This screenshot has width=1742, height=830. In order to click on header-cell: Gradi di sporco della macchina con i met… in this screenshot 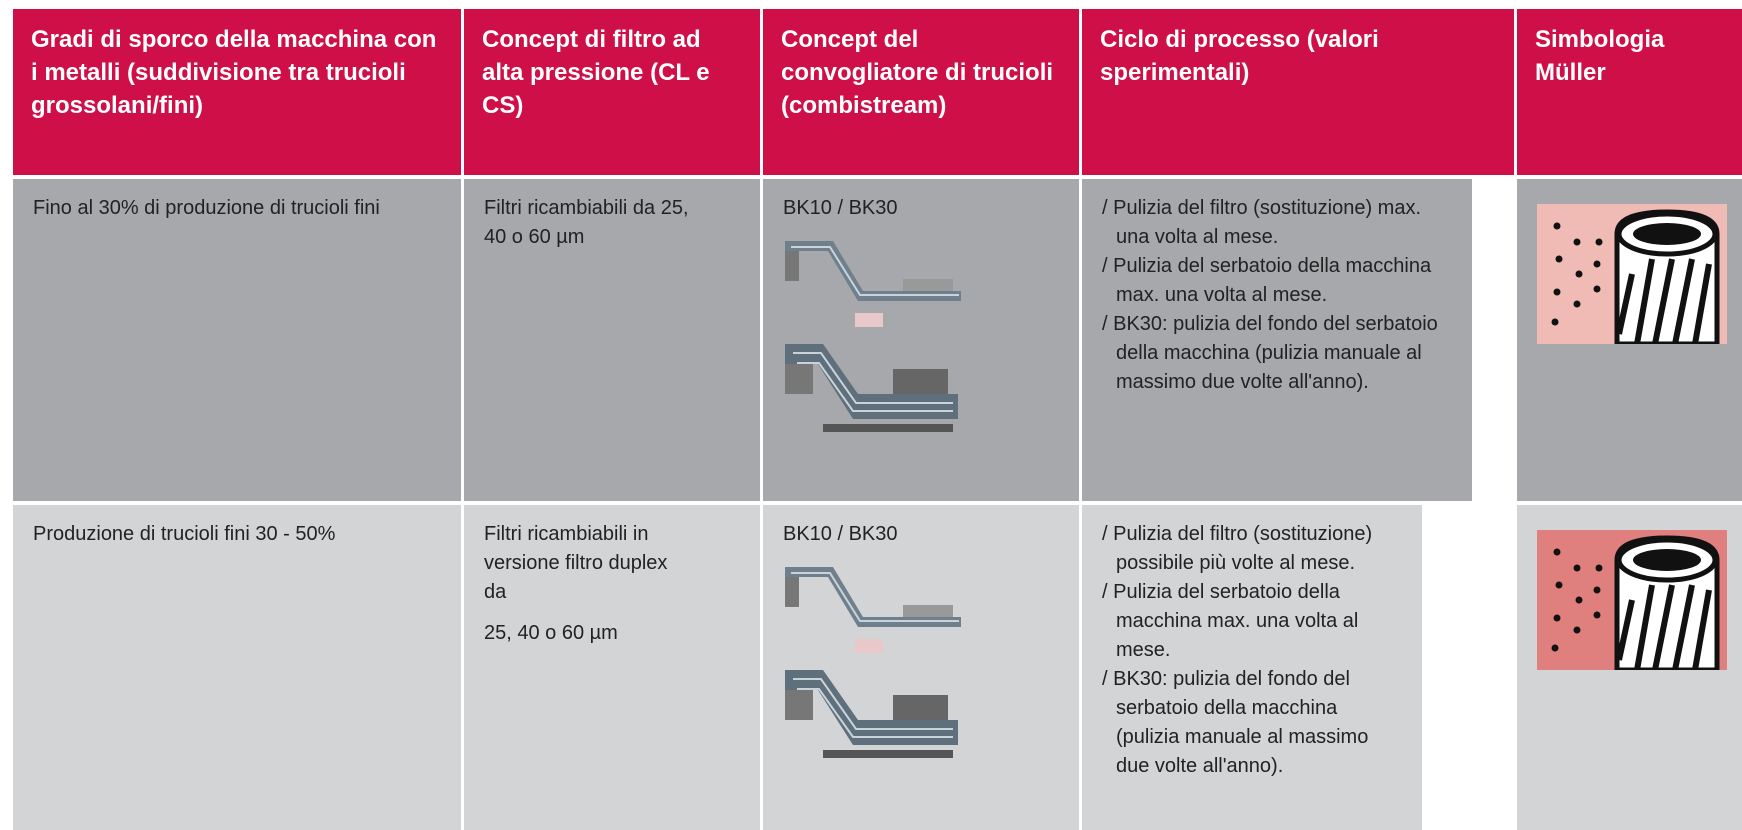, I will do `click(237, 92)`.